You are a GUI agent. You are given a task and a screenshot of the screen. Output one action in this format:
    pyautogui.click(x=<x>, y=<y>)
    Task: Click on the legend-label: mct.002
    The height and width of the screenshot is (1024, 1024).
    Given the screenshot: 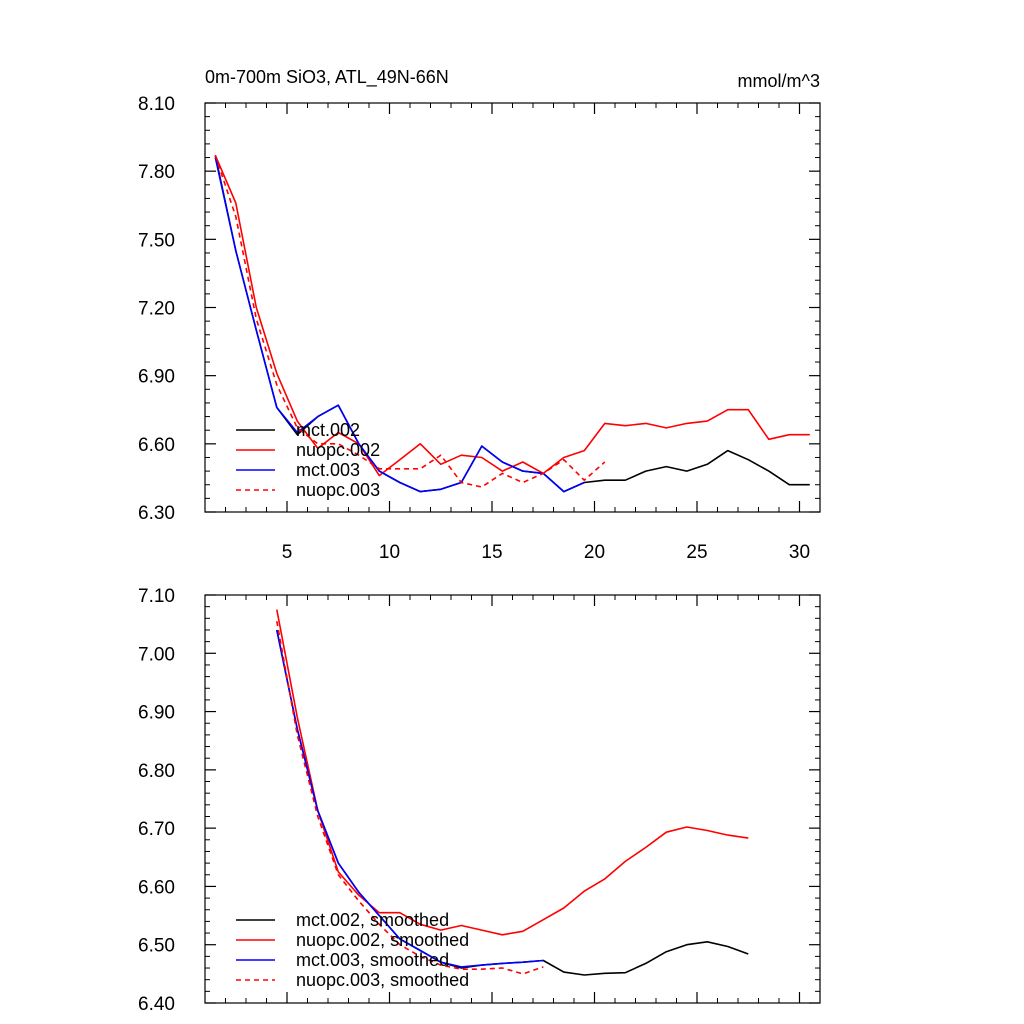 What is the action you would take?
    pyautogui.click(x=328, y=430)
    